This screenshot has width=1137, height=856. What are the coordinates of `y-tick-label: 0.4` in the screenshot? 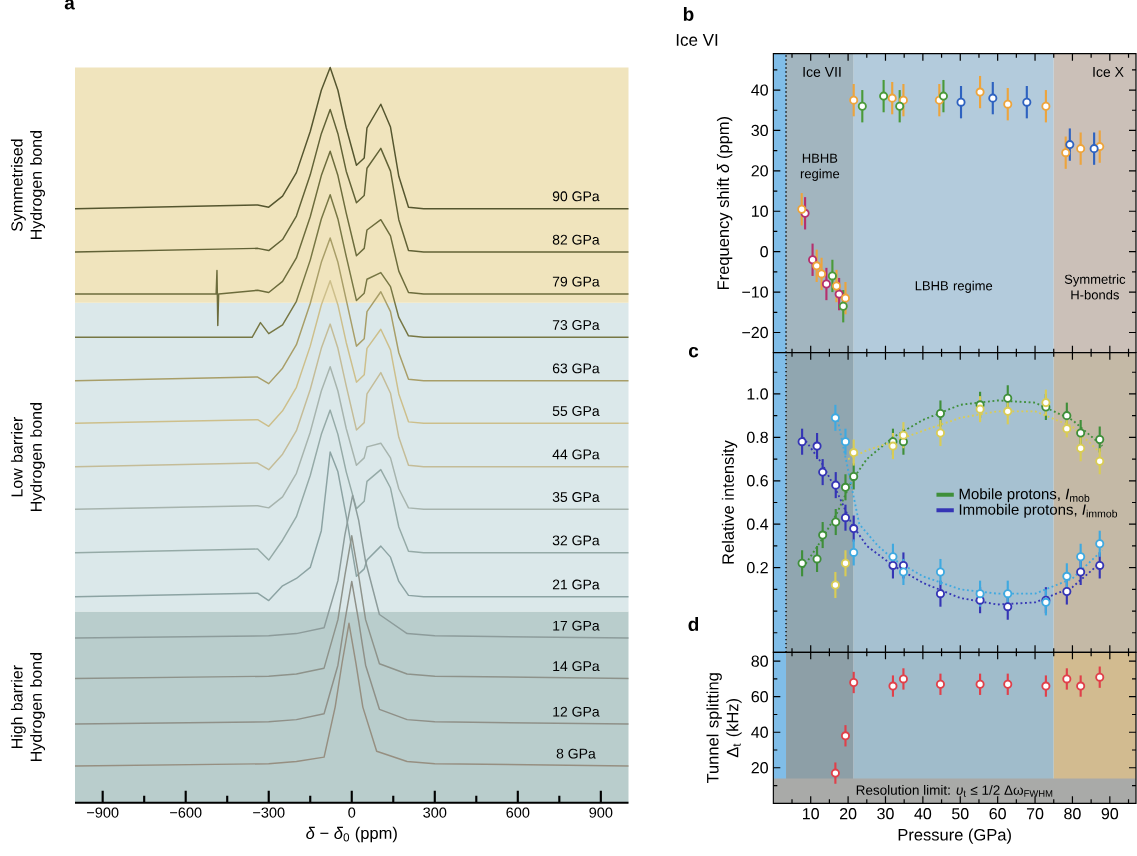 It's located at (757, 524).